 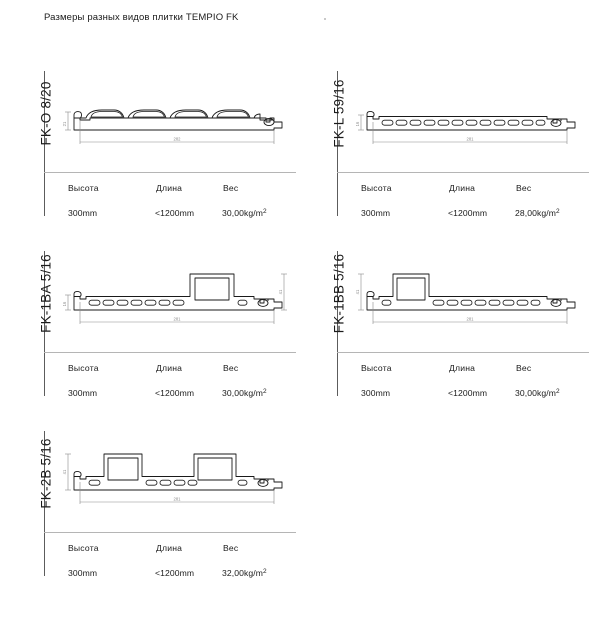 I want to click on spec-value-weight-text: 32,00kg/m, so click(x=243, y=573).